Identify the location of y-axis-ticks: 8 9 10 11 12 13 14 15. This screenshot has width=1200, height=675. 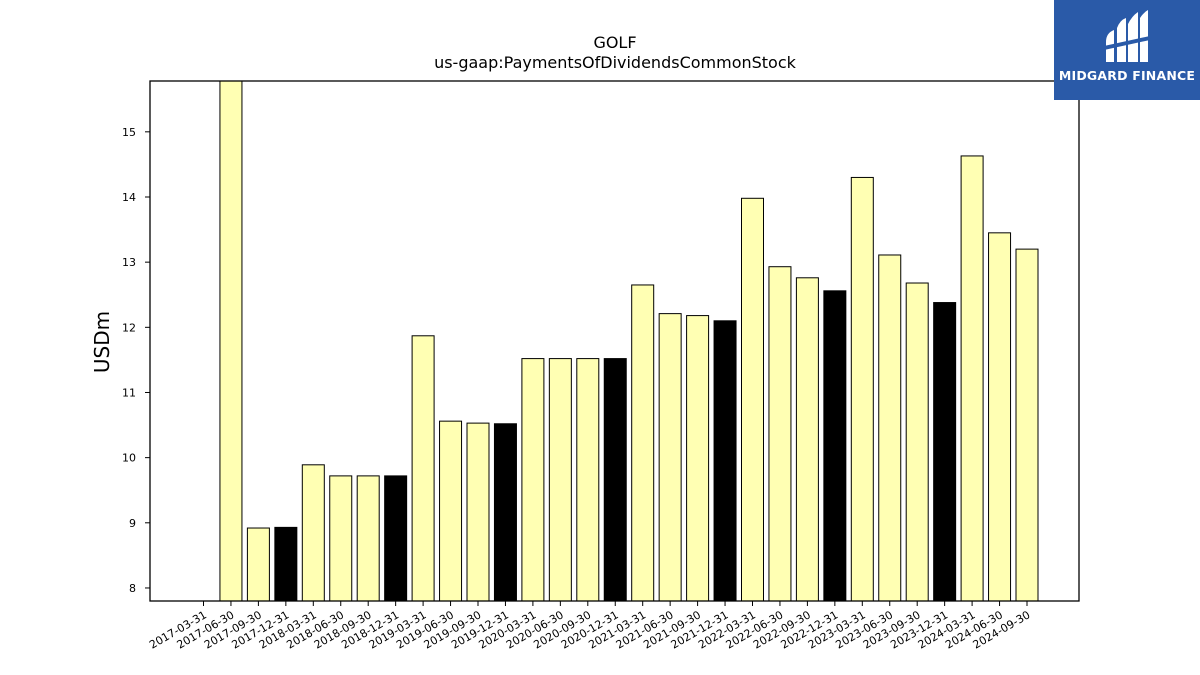
(136, 360).